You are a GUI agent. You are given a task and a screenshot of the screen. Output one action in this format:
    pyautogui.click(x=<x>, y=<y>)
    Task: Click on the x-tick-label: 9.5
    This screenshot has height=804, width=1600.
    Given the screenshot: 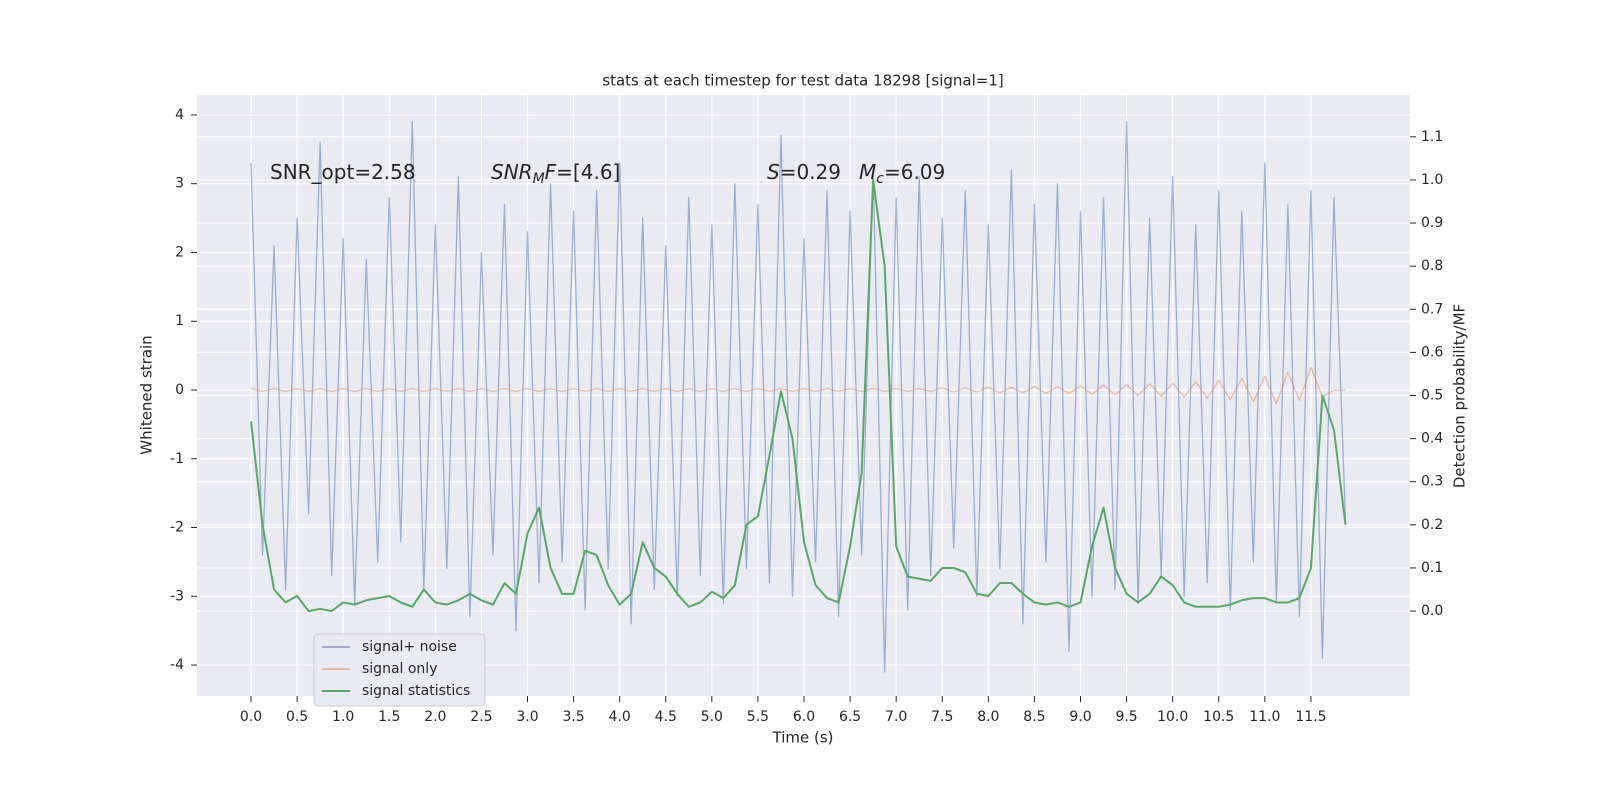 What is the action you would take?
    pyautogui.click(x=1126, y=717)
    